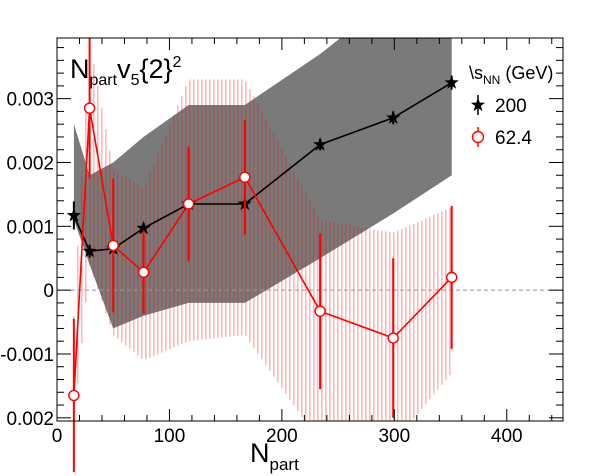 The width and height of the screenshot is (600, 476). What do you see at coordinates (30, 227) in the screenshot?
I see `y-tick-label: 0.001` at bounding box center [30, 227].